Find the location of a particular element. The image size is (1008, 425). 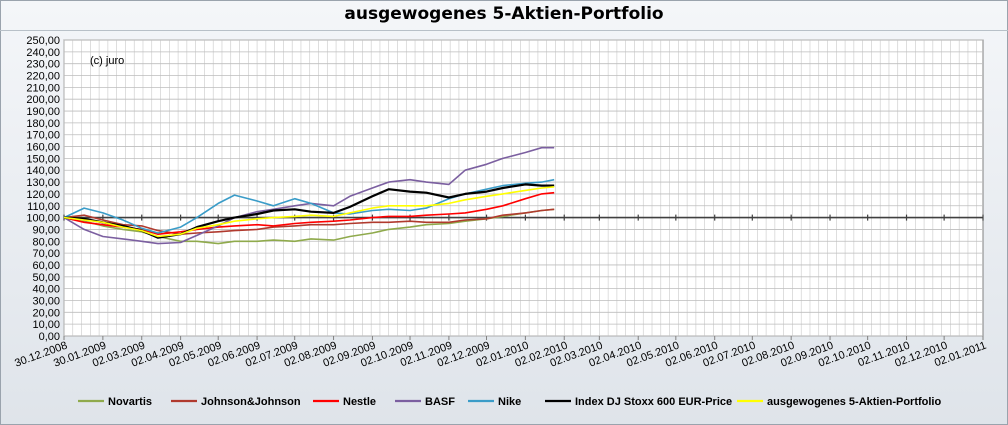

y-tick-label: 70,00 is located at coordinates (46, 254).